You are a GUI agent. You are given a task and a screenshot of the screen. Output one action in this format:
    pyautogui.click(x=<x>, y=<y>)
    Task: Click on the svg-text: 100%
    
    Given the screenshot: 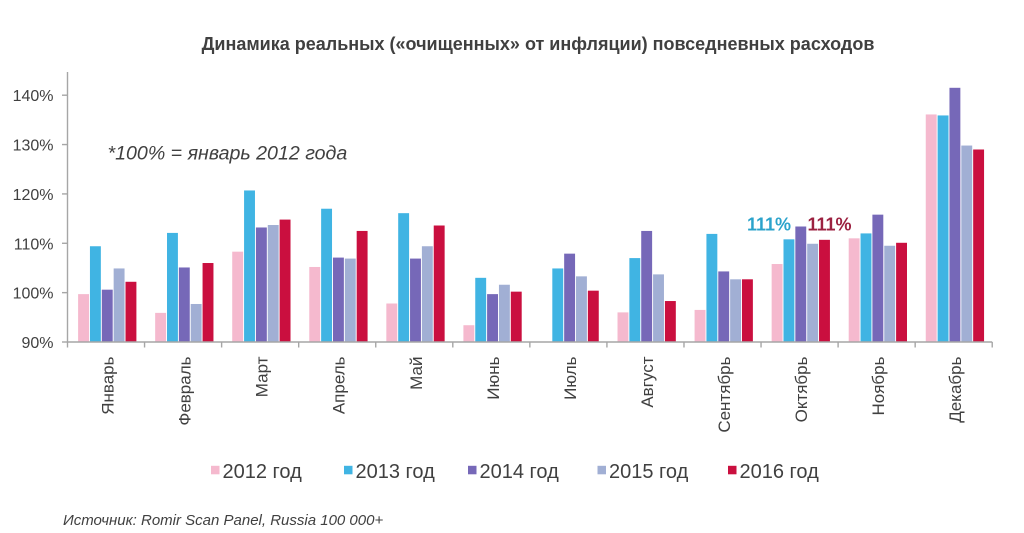 What is the action you would take?
    pyautogui.click(x=33, y=294)
    